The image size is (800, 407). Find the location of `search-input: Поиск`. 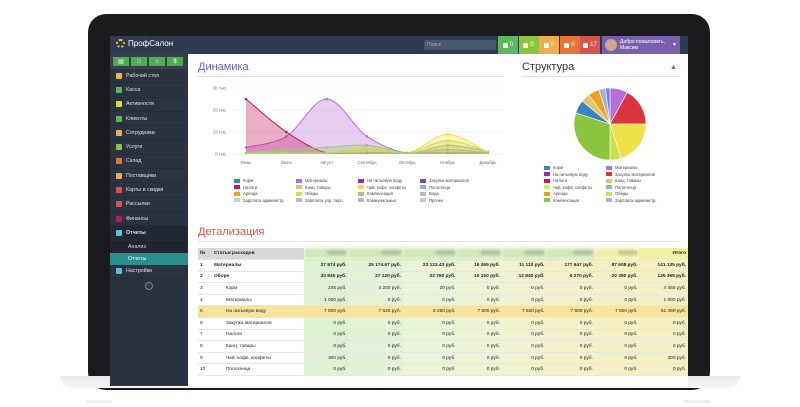

search-input: Поиск is located at coordinates (460, 45).